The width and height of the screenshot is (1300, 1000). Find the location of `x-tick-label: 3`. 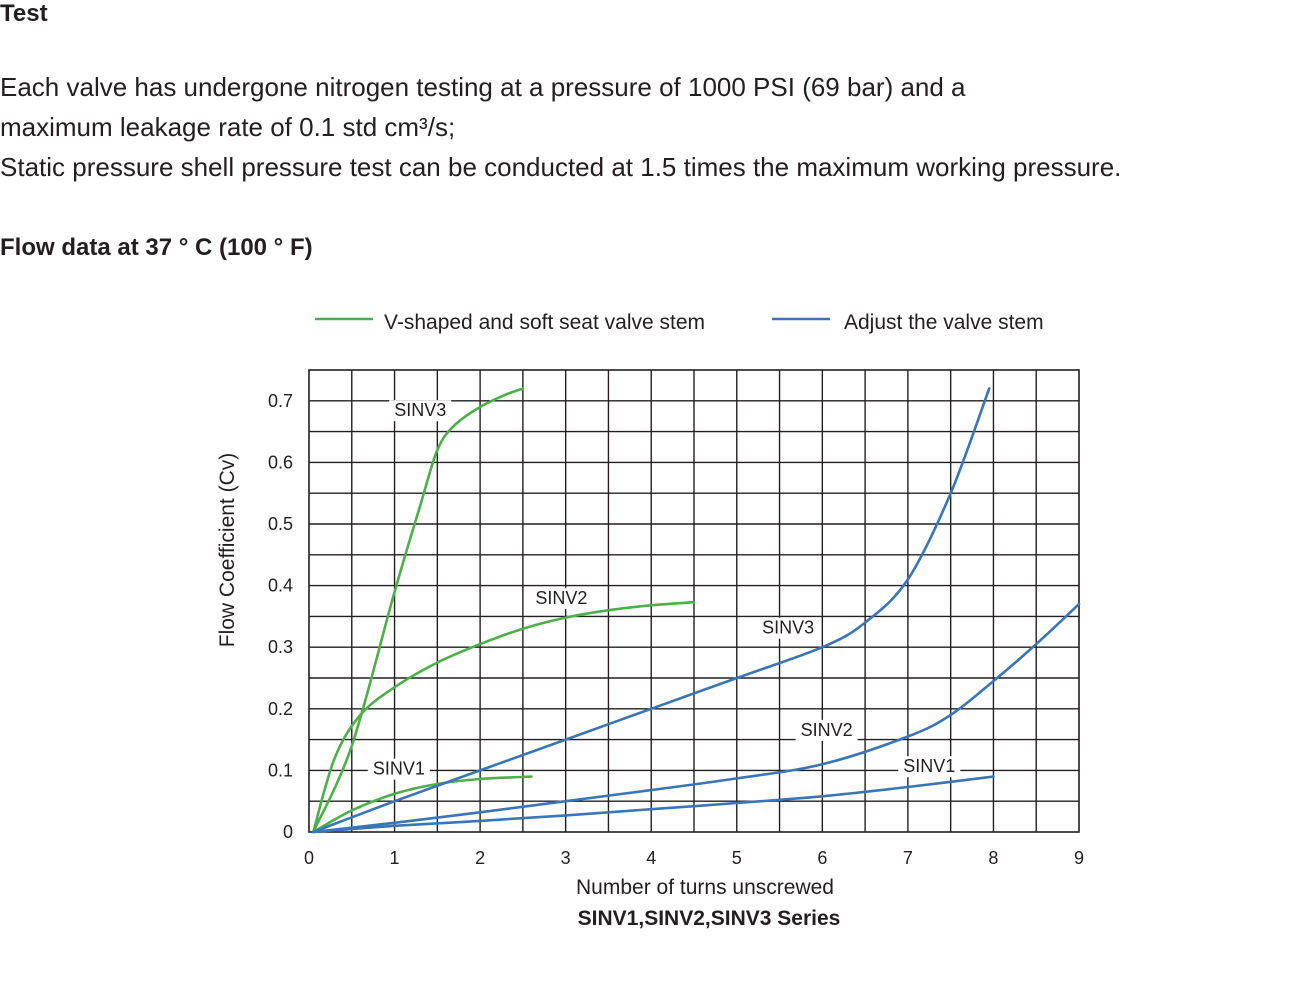

x-tick-label: 3 is located at coordinates (566, 858).